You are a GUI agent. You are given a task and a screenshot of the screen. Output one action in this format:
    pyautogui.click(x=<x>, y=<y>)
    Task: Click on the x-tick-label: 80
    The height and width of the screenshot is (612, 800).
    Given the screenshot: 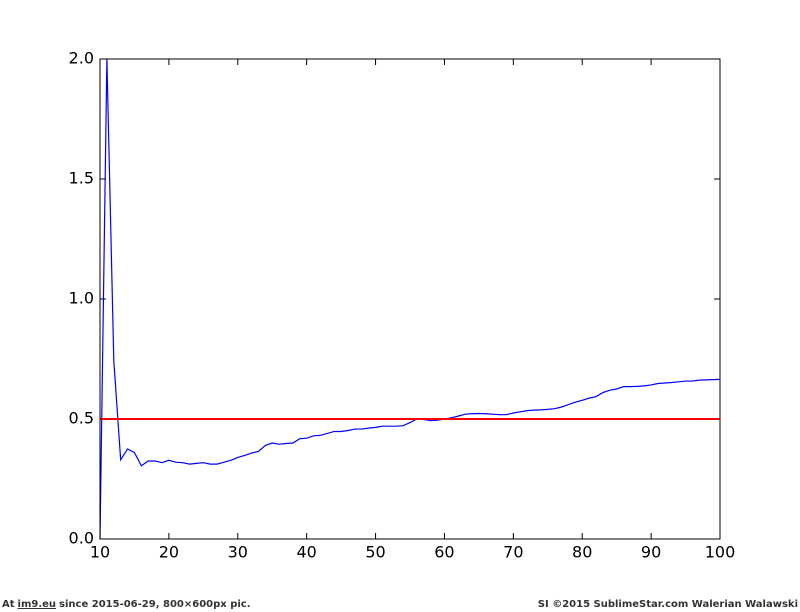 What is the action you would take?
    pyautogui.click(x=582, y=552)
    